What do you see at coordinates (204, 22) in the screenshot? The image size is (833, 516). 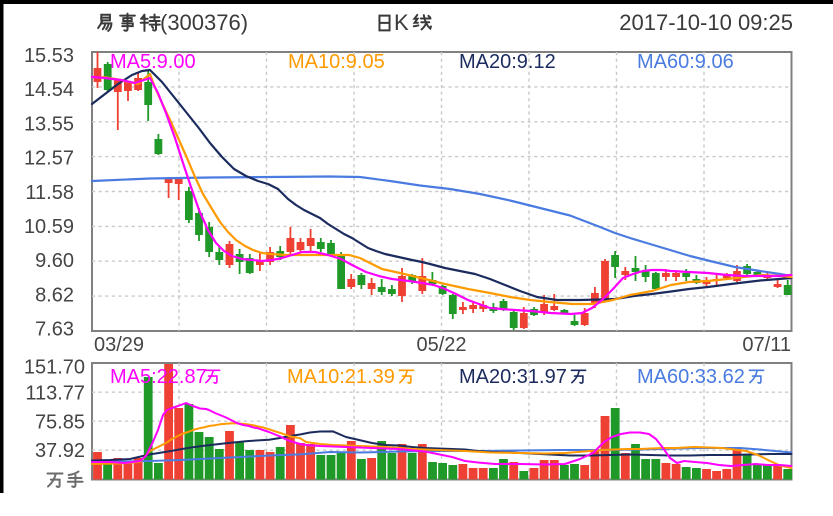 I see `svg-text: (300376)` at bounding box center [204, 22].